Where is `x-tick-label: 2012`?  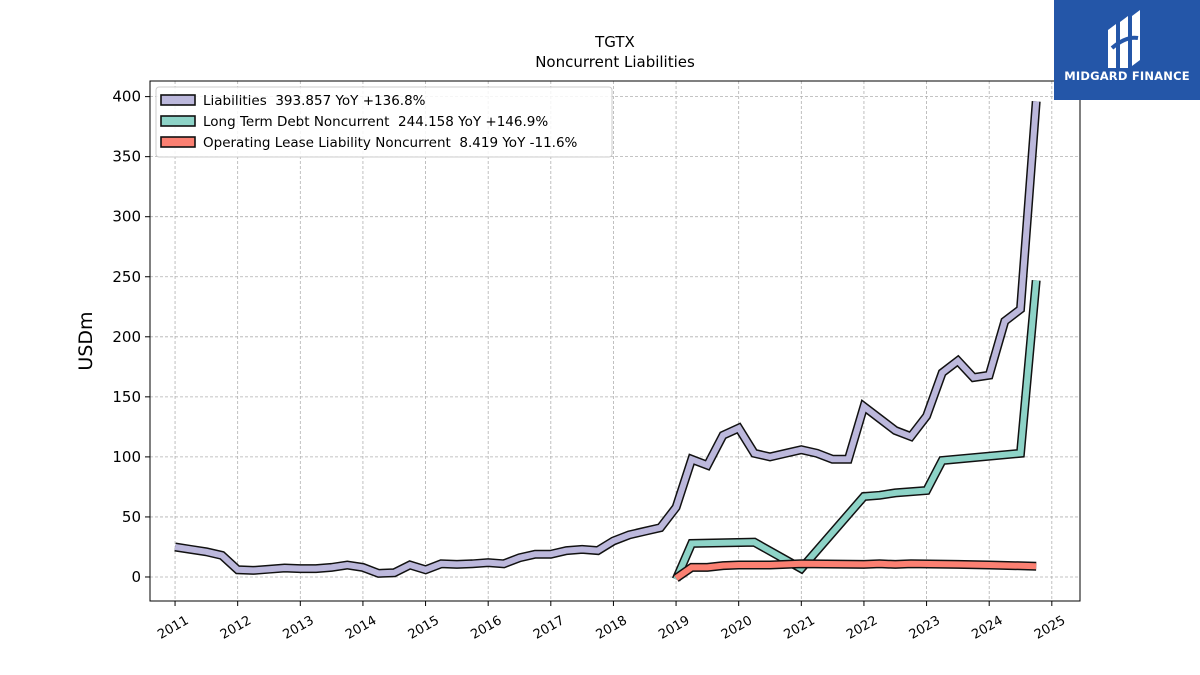
x-tick-label: 2012 is located at coordinates (236, 628).